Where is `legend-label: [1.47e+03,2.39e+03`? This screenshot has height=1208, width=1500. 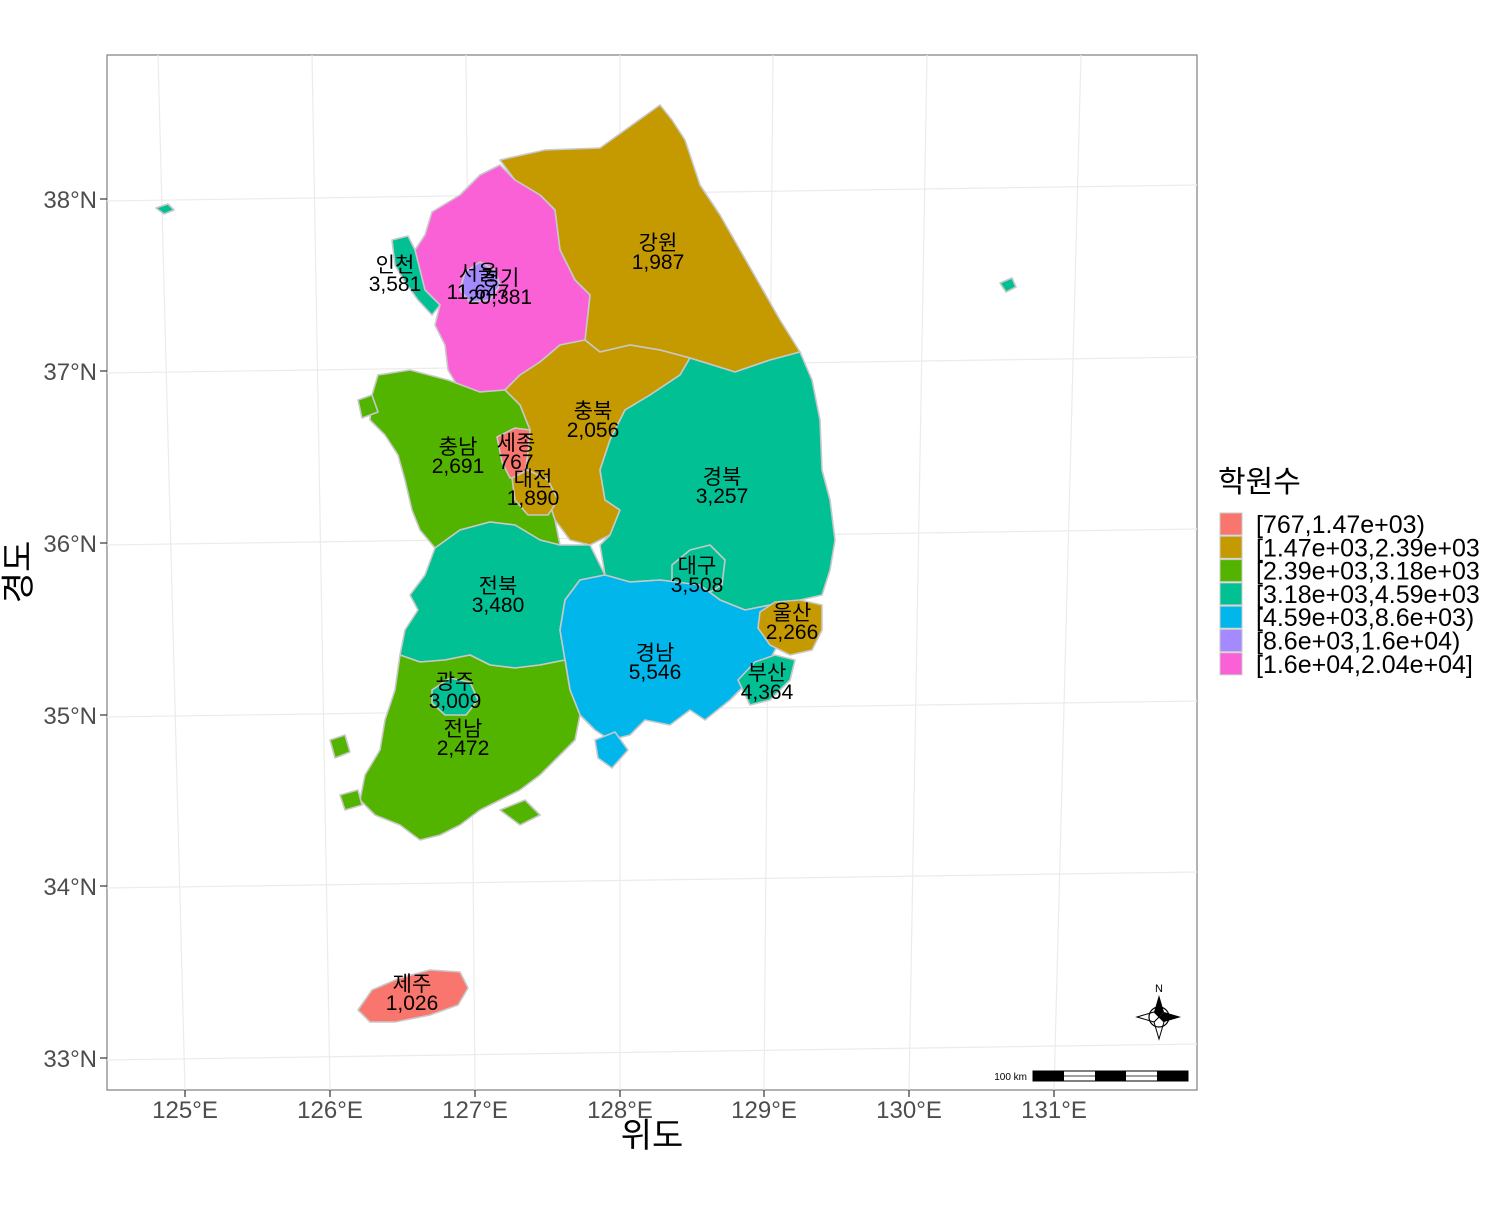 legend-label: [1.47e+03,2.39e+03 is located at coordinates (1368, 548).